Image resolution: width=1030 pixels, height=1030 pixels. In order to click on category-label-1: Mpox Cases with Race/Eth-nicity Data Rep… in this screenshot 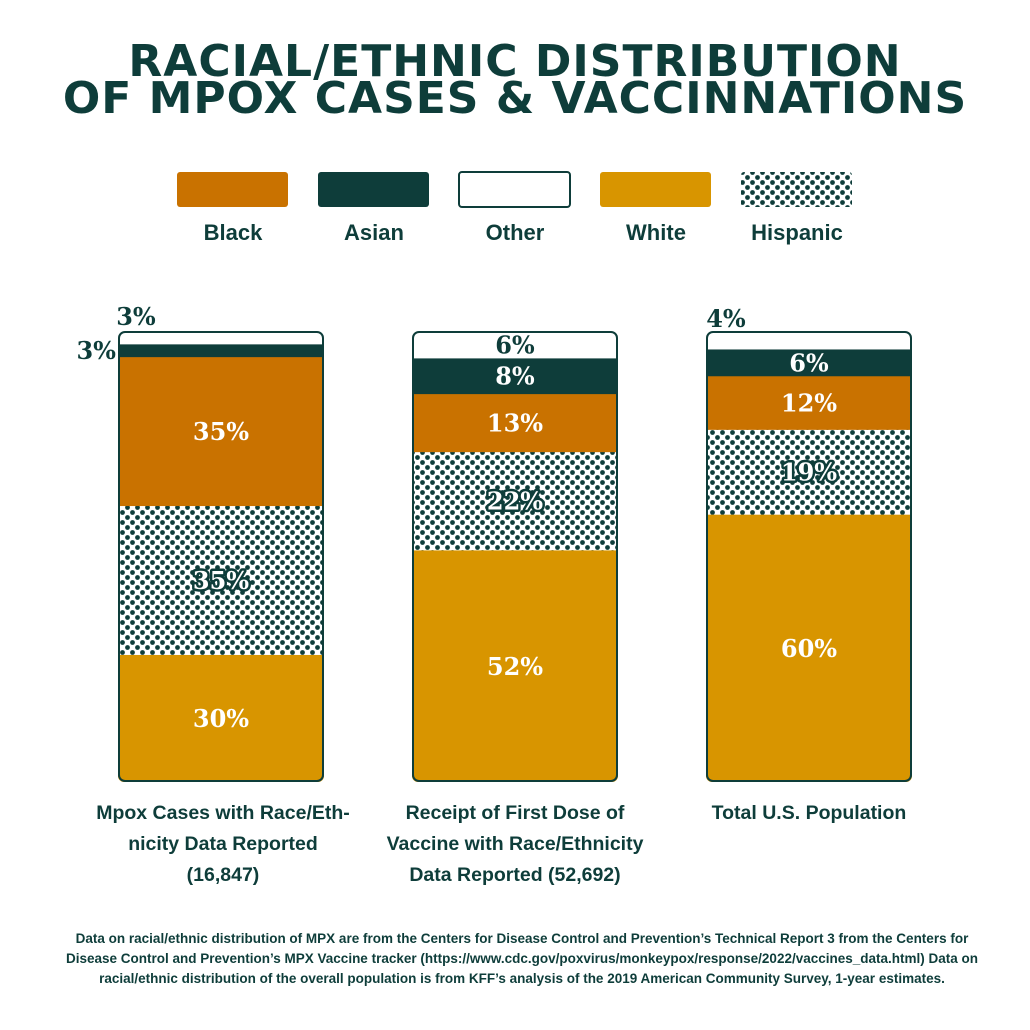, I will do `click(223, 844)`.